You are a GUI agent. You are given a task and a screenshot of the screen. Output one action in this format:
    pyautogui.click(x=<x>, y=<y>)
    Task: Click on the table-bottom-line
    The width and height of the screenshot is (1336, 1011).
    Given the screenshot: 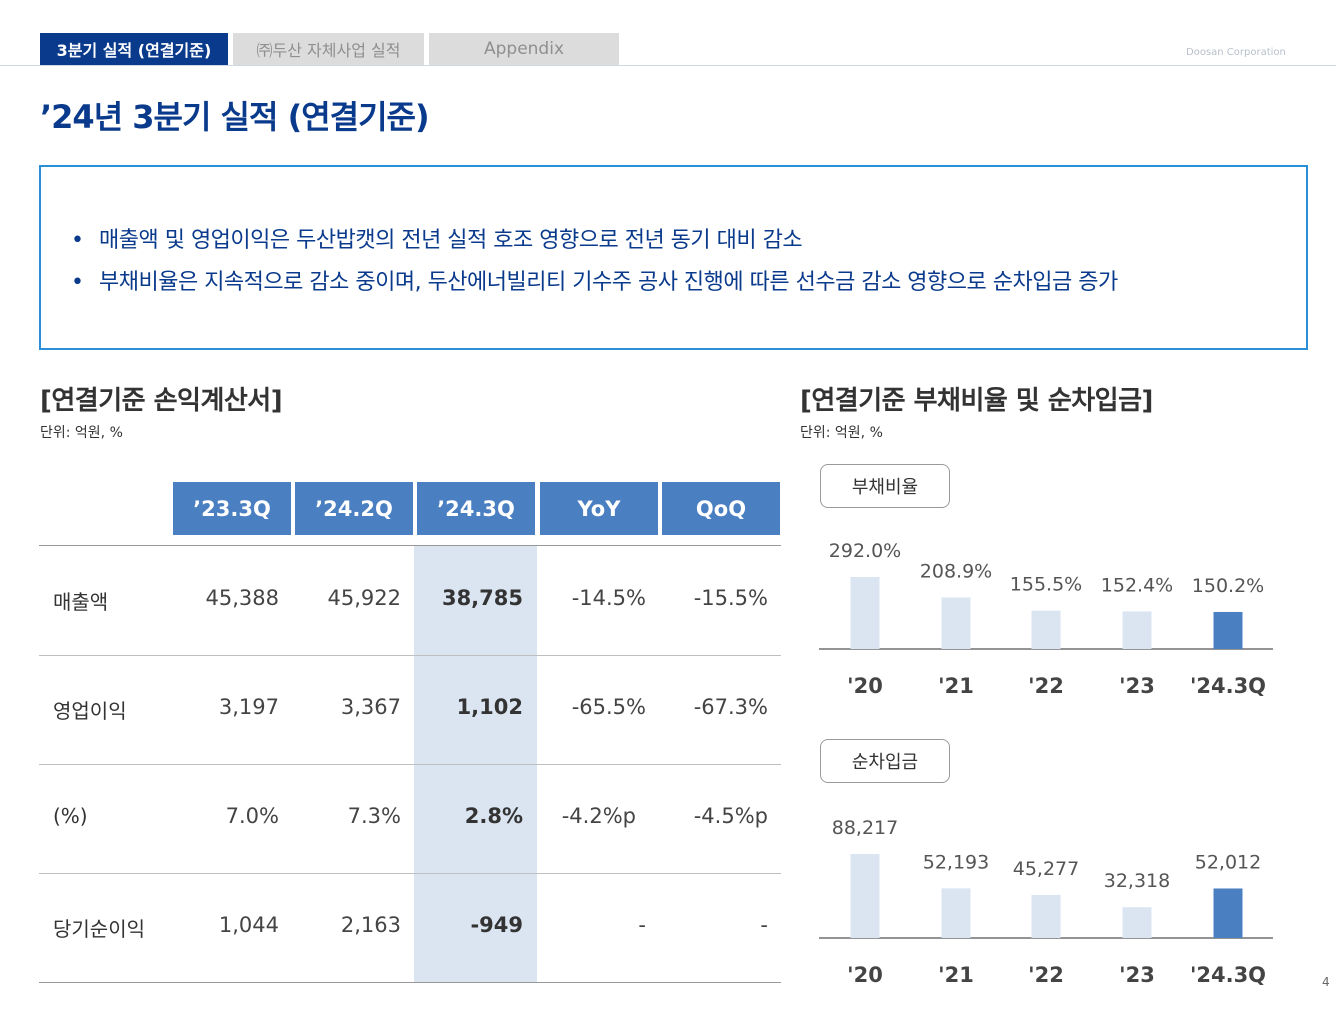 What is the action you would take?
    pyautogui.click(x=410, y=982)
    